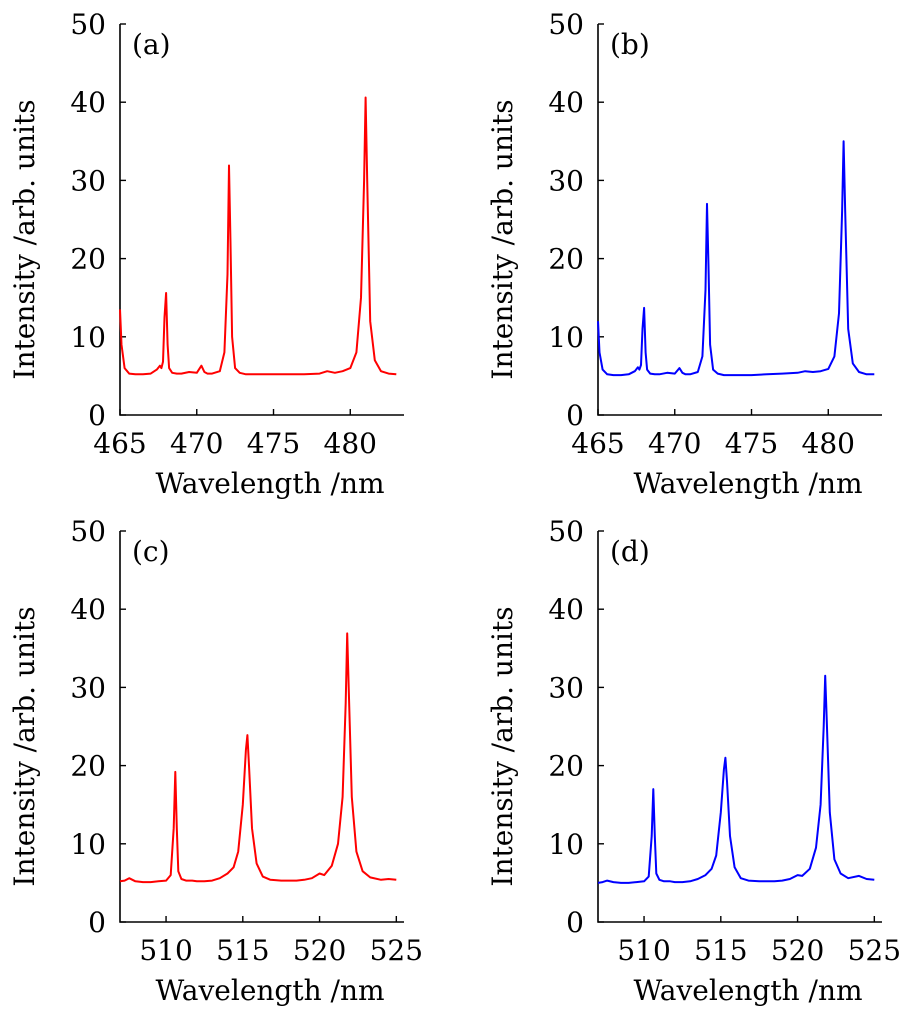 The width and height of the screenshot is (910, 1013). Describe the element at coordinates (258, 758) in the screenshot. I see `series-line-spectrum-c` at that location.